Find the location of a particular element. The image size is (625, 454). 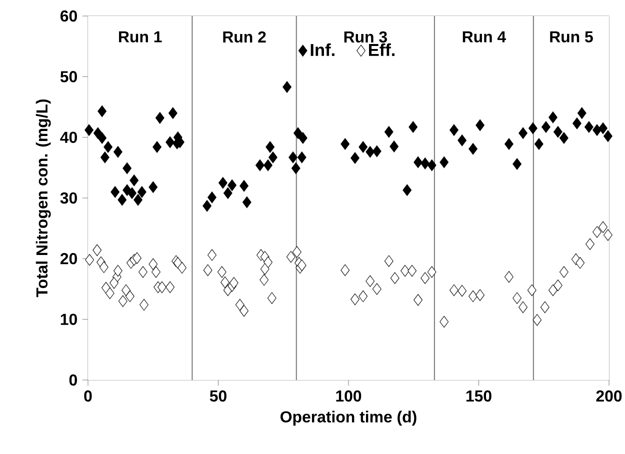

band-label: Run 3 is located at coordinates (365, 37).